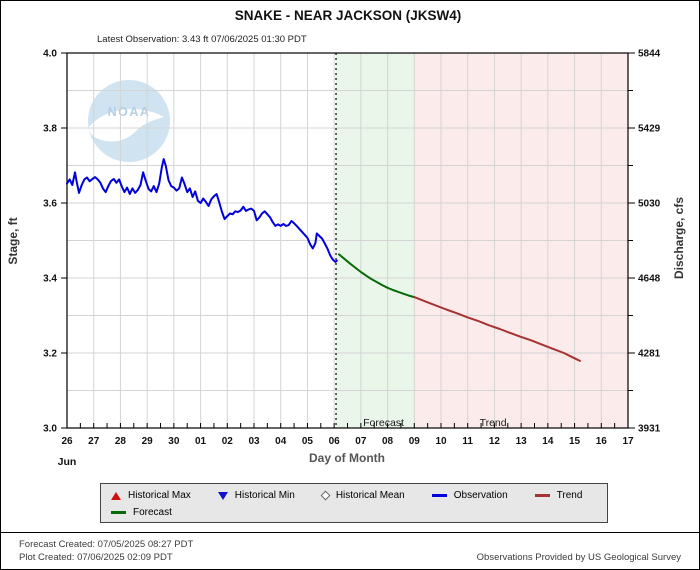 Image resolution: width=700 pixels, height=570 pixels. Describe the element at coordinates (415, 441) in the screenshot. I see `x-tick-label: 09` at that location.